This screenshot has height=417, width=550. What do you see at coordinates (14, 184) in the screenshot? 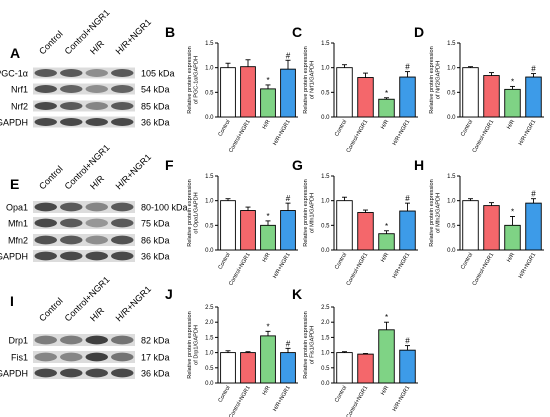
I see `panel-label: E` at bounding box center [14, 184].